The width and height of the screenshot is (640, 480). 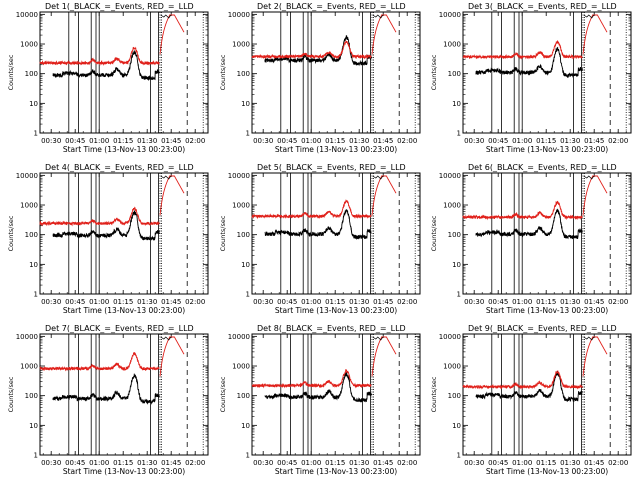 What do you see at coordinates (171, 141) in the screenshot?
I see `x-tick-label: 01:45` at bounding box center [171, 141].